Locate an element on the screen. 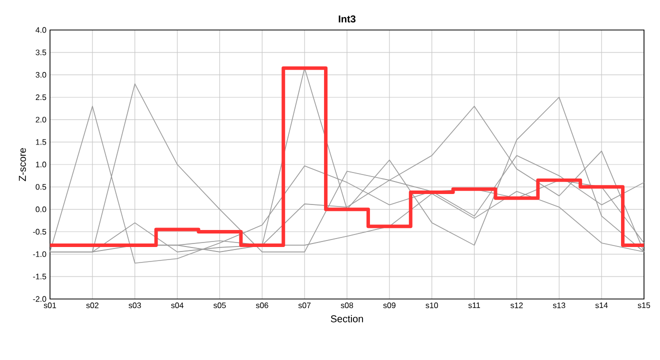 This screenshot has width=660, height=360. x-axis-title: Section is located at coordinates (346, 318).